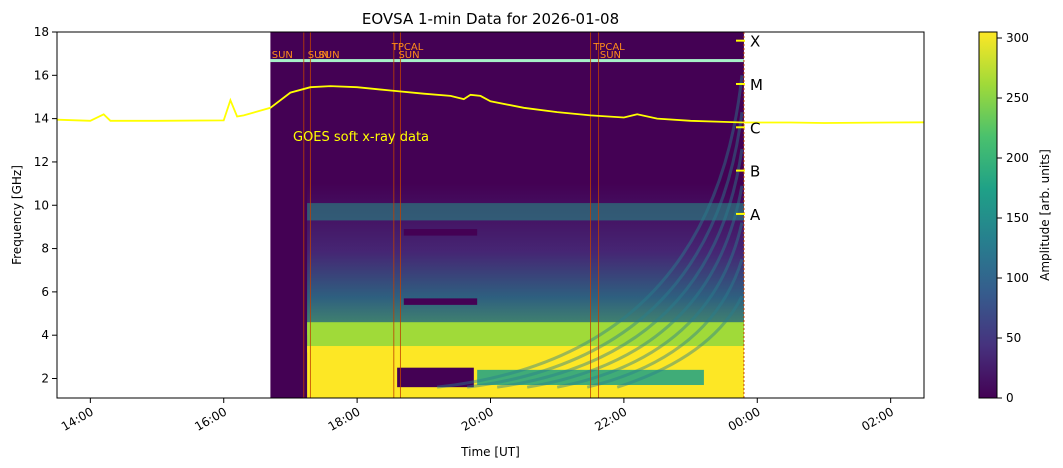 This screenshot has width=1063, height=468. I want to click on goes-label: GOES soft x-ray data, so click(361, 137).